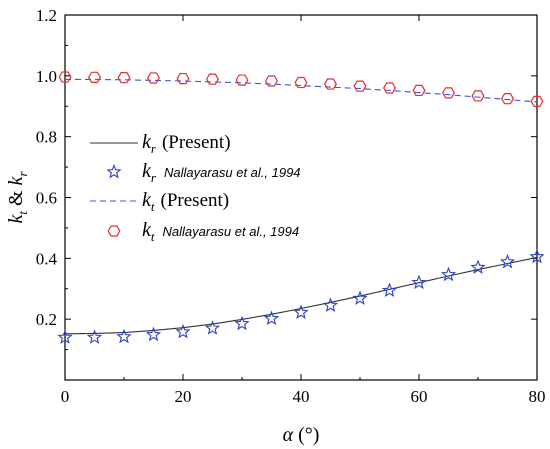  What do you see at coordinates (186, 143) in the screenshot?
I see `legend-label: kr (Present)` at bounding box center [186, 143].